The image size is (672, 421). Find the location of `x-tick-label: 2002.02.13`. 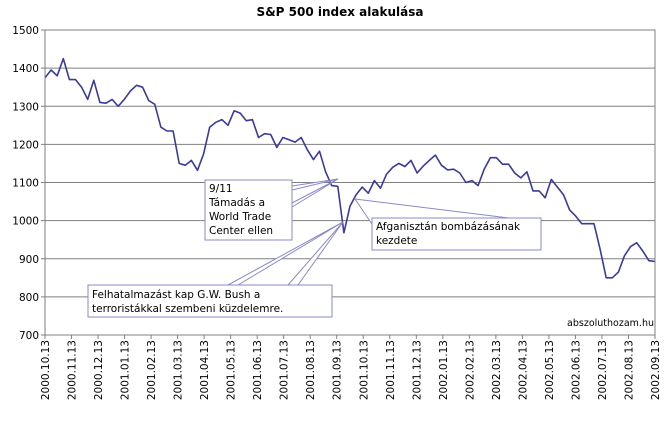

x-tick-label: 2002.02.13 is located at coordinates (470, 370).